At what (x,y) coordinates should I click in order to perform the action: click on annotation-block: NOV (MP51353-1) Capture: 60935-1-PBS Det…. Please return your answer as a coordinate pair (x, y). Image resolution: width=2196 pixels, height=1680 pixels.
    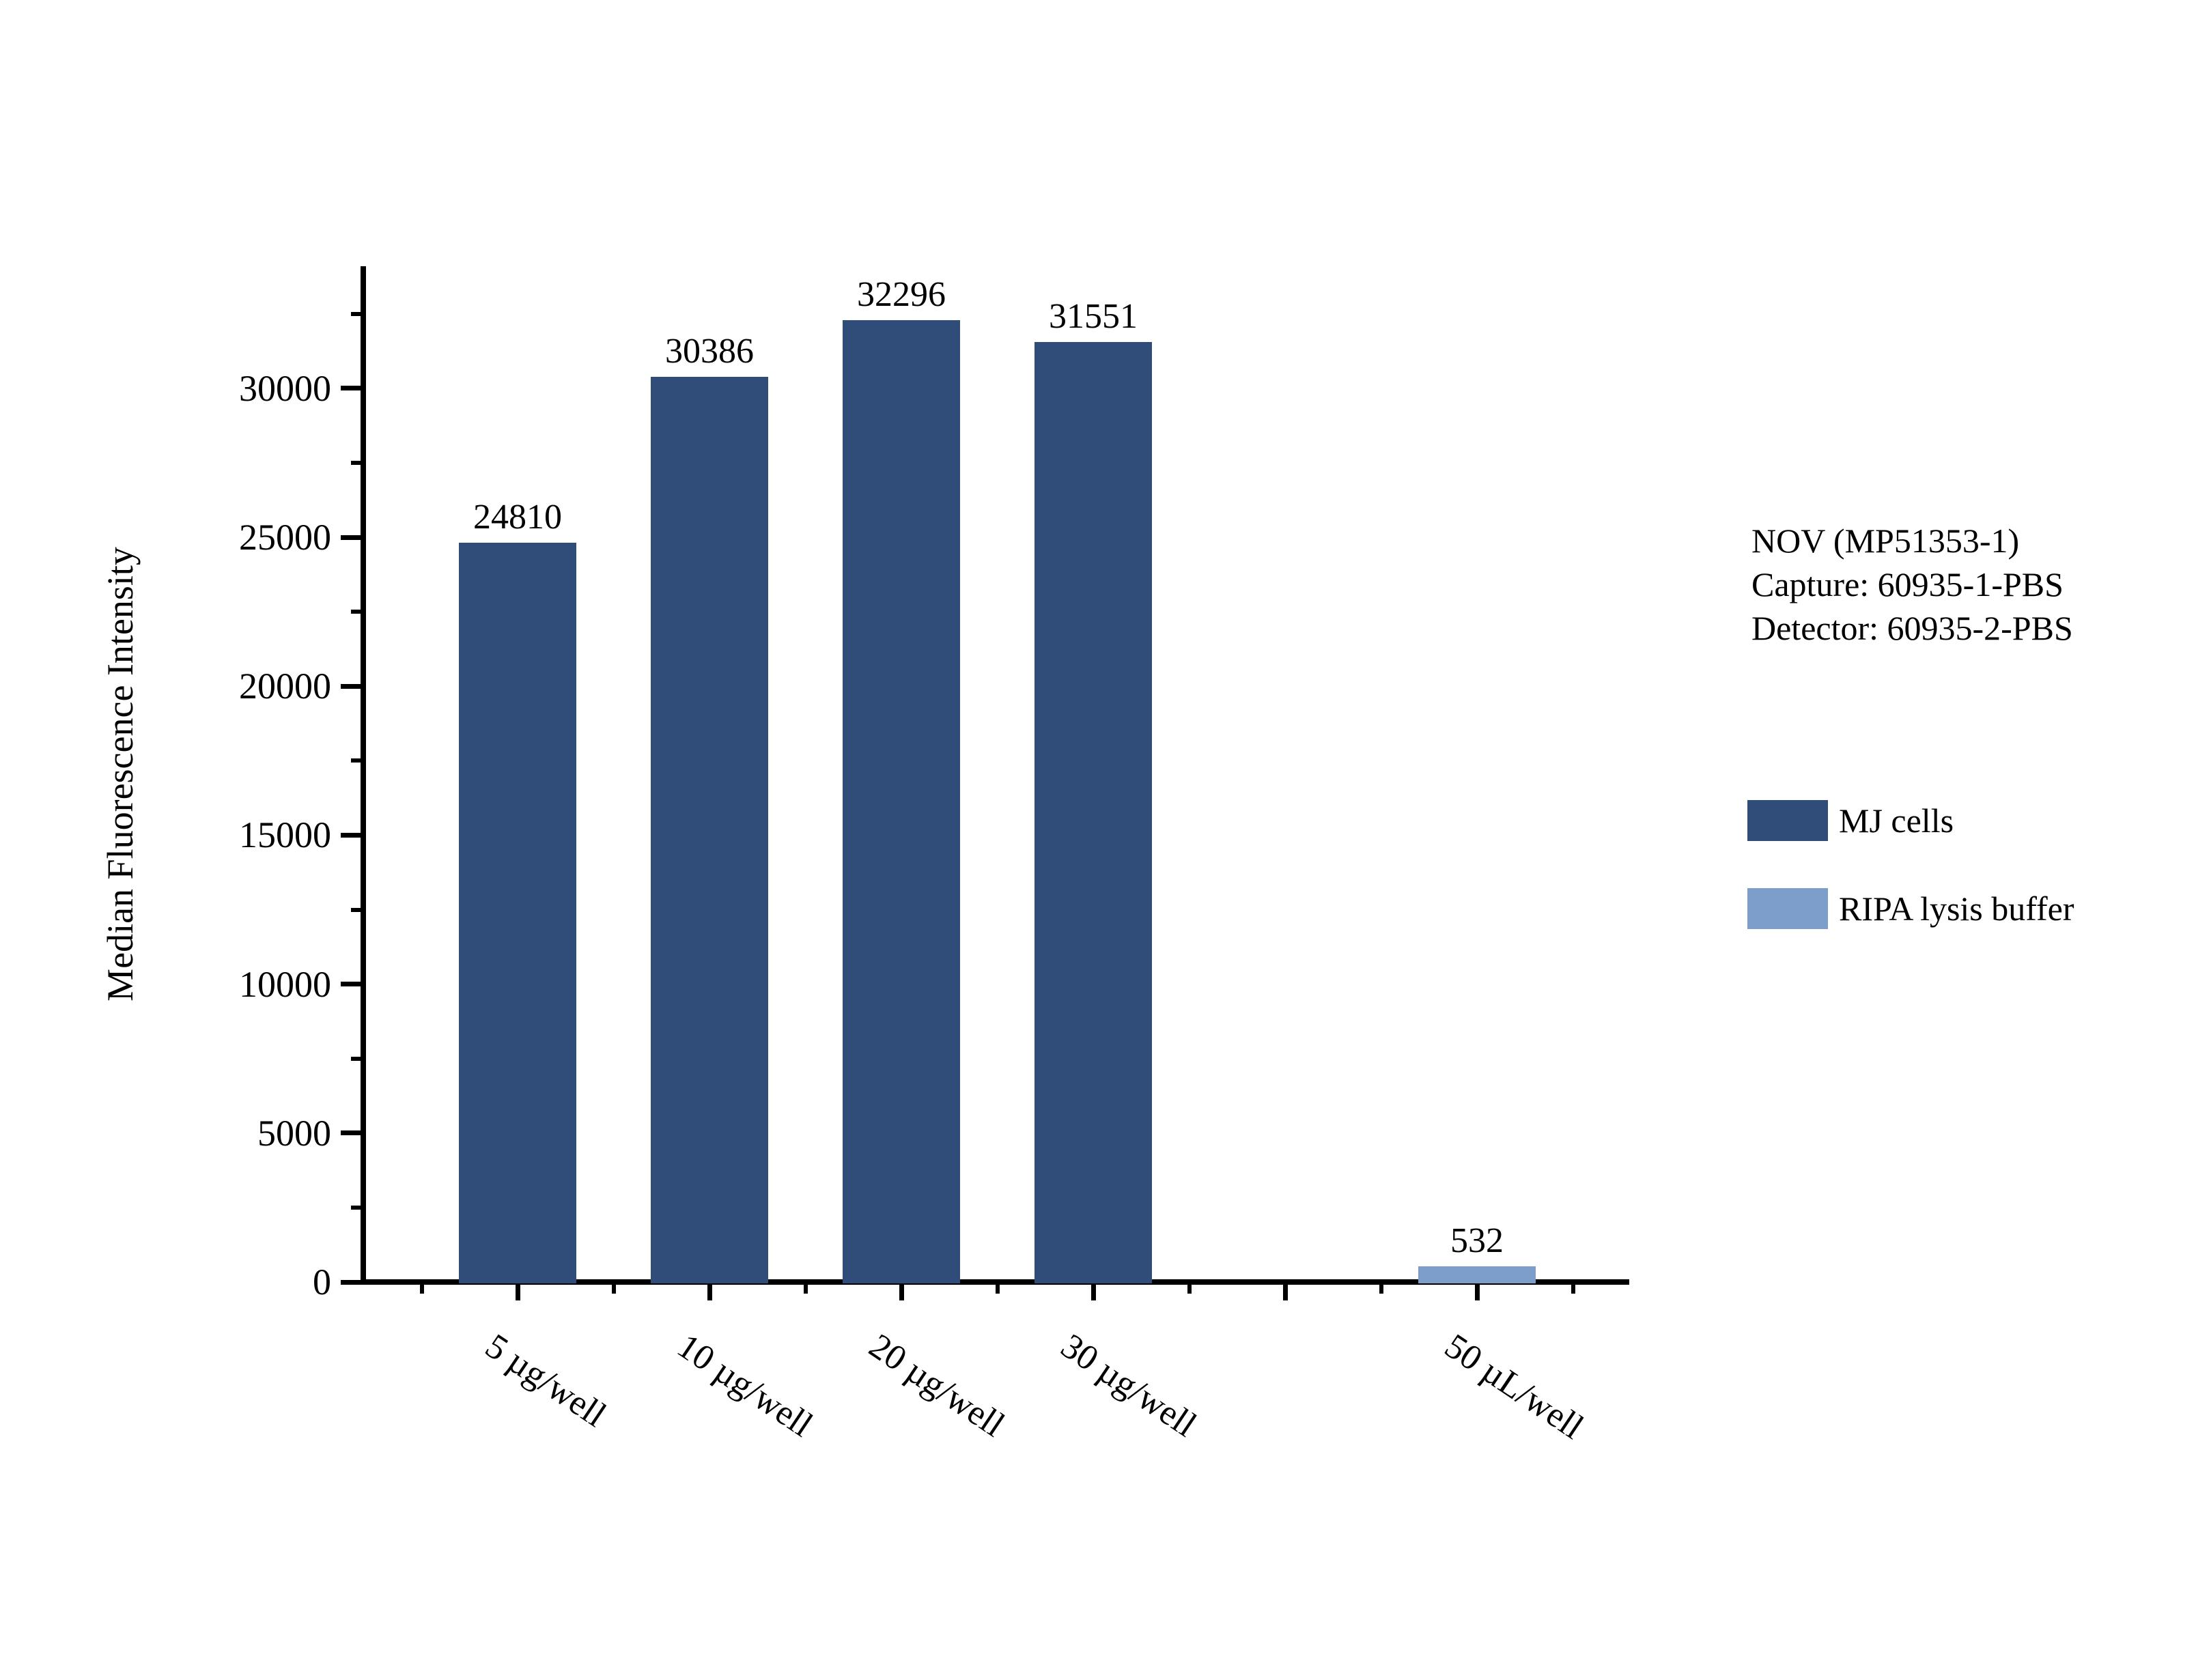
    Looking at the image, I should click on (1912, 584).